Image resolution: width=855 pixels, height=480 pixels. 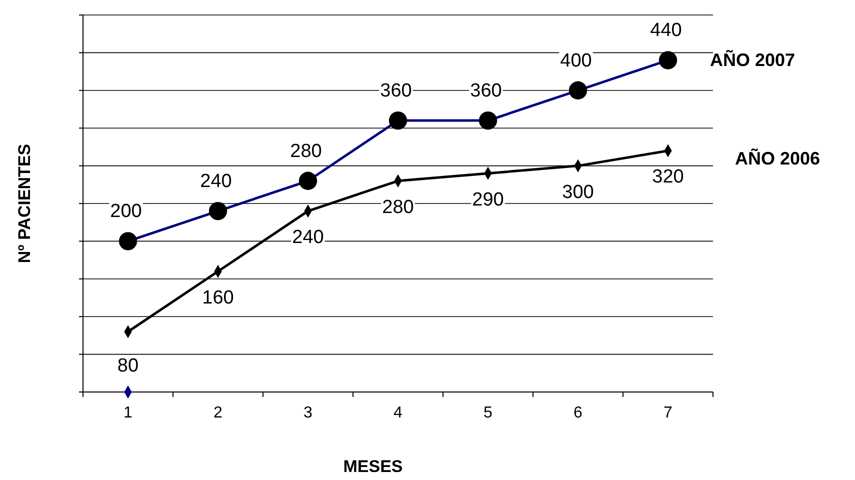 I want to click on y-axis-title: Nº PACIENTES, so click(x=24, y=204).